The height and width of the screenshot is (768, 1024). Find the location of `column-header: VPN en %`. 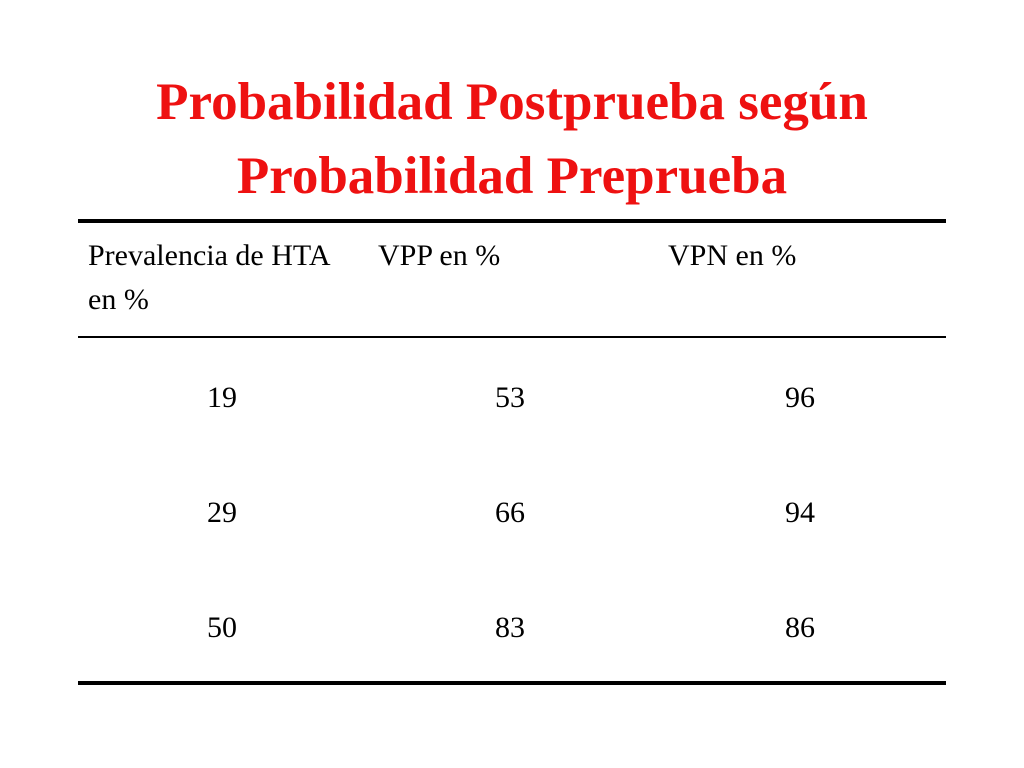

column-header: VPN en % is located at coordinates (732, 255).